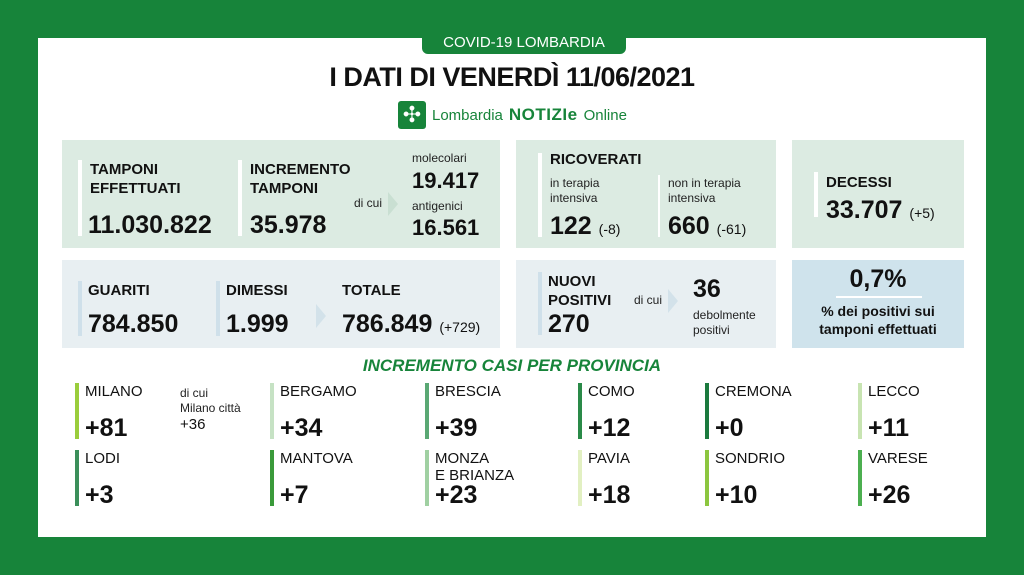 Image resolution: width=1024 pixels, height=575 pixels. Describe the element at coordinates (753, 391) in the screenshot. I see `province-name: CREMONA` at that location.